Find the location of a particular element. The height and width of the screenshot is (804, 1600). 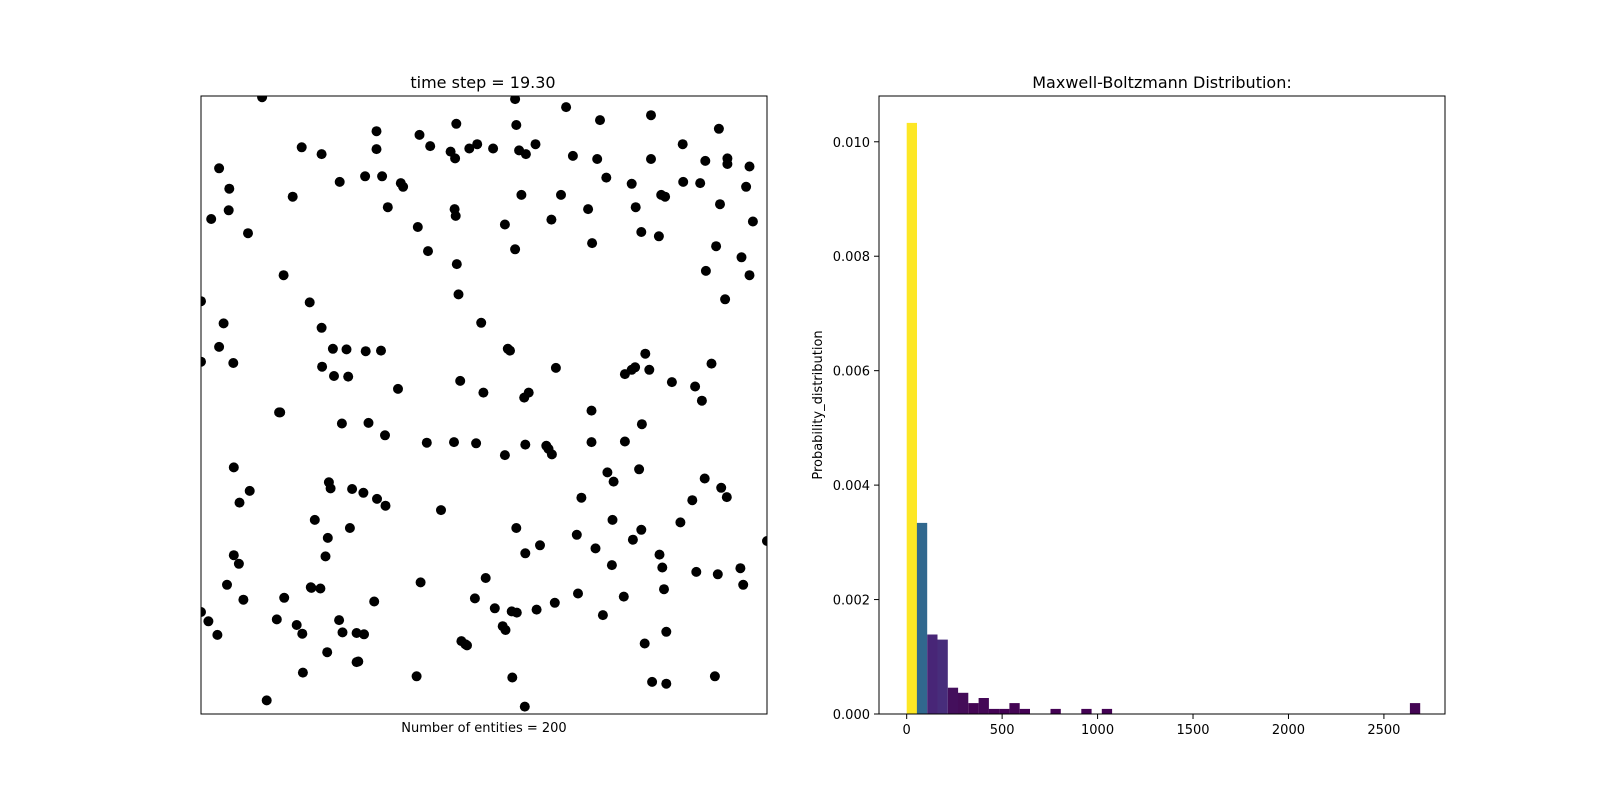

histogram-ylabel: Probability_distribution is located at coordinates (818, 404).